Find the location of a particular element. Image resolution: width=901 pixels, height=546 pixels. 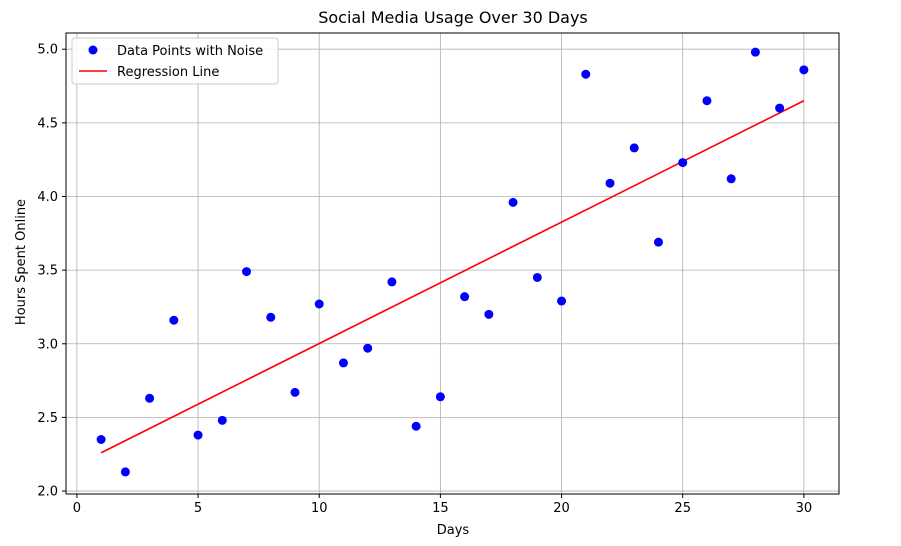

x-tick-label: 5 is located at coordinates (198, 508).